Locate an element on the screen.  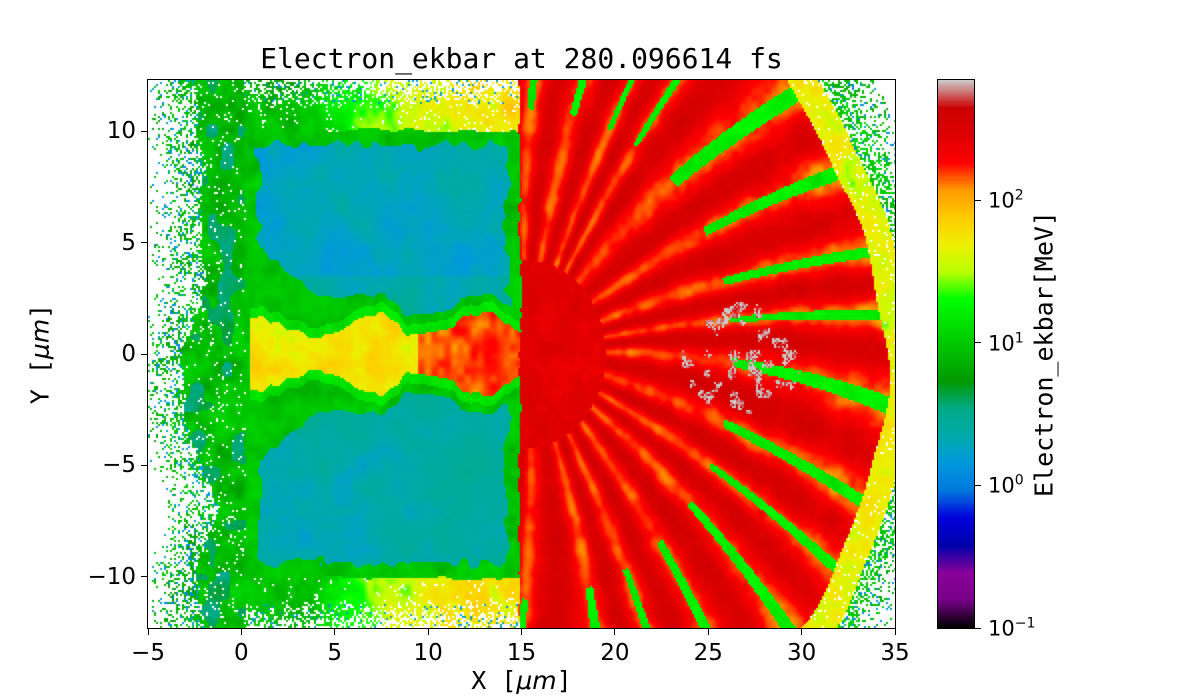
colorbar-tick-label: 10⁻¹ is located at coordinates (1011, 628).